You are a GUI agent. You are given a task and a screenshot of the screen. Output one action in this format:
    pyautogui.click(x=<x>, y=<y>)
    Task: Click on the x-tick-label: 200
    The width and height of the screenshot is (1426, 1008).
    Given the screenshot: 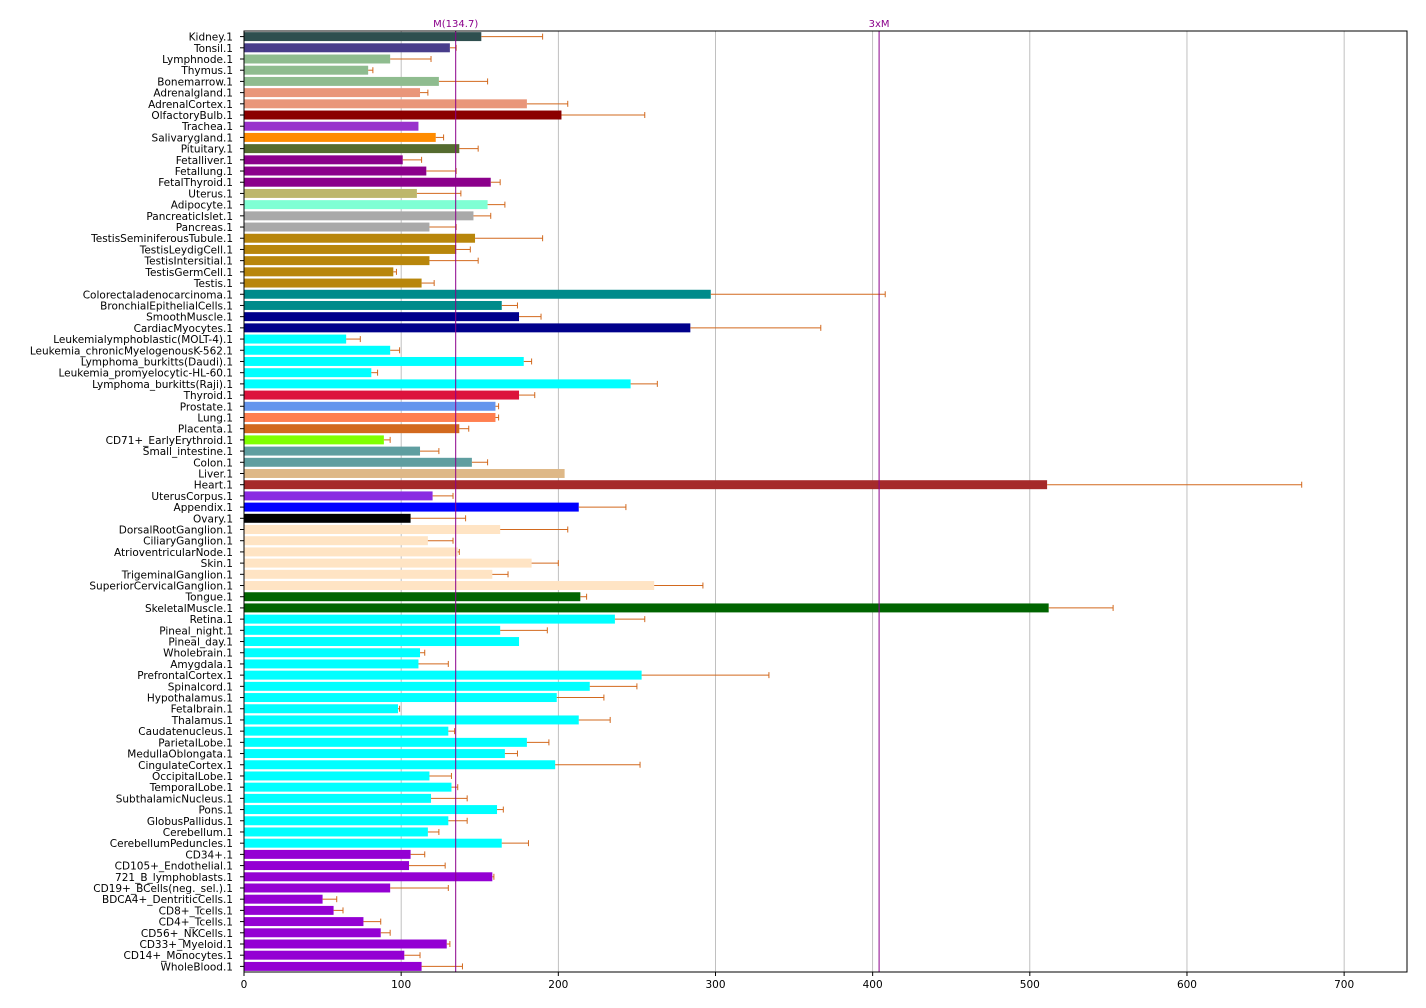 What is the action you would take?
    pyautogui.click(x=558, y=985)
    